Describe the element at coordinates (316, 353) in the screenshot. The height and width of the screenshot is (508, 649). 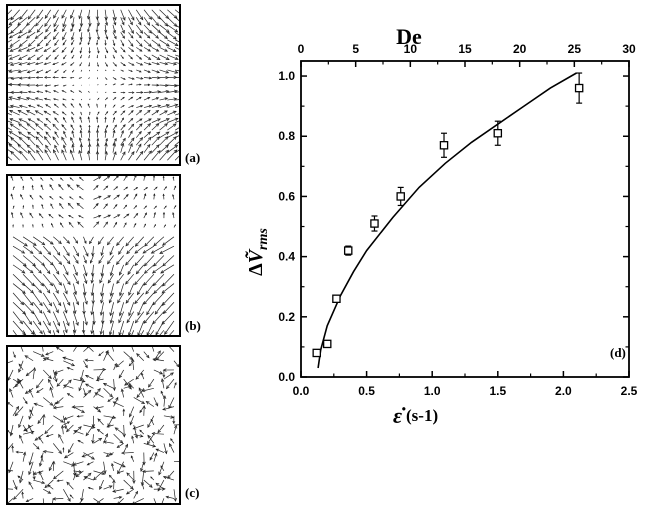
I see `data-point` at that location.